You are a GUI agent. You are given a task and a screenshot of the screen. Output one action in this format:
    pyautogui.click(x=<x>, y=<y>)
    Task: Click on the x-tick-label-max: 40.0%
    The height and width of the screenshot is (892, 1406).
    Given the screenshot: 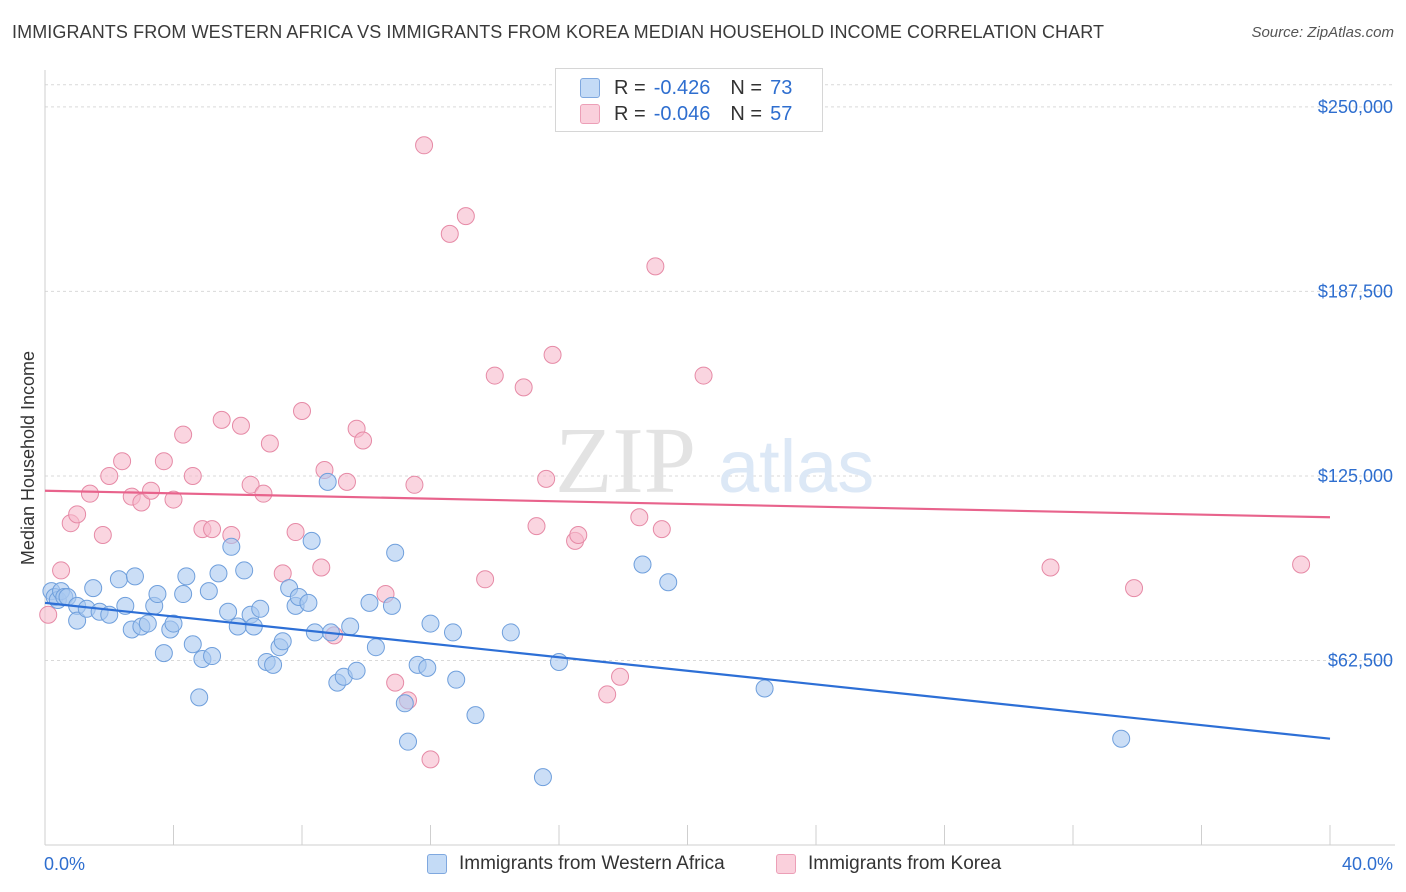 What is the action you would take?
    pyautogui.click(x=1367, y=864)
    